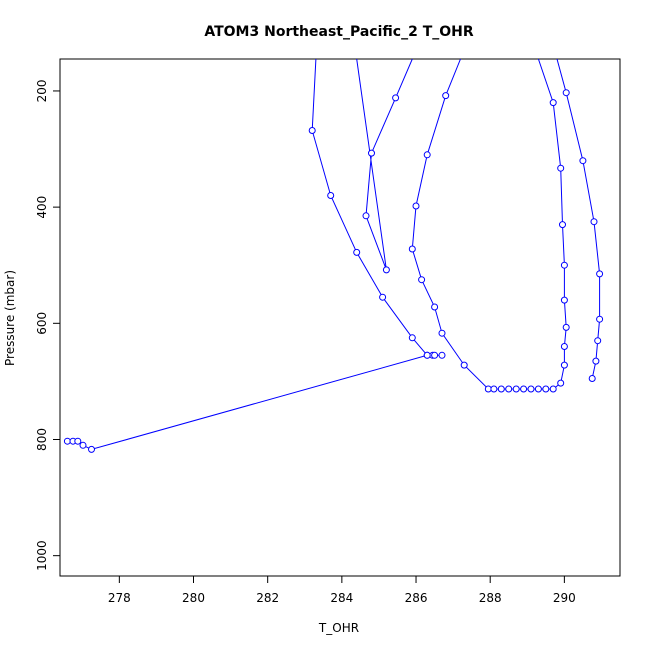 This screenshot has height=650, width=650. What do you see at coordinates (338, 628) in the screenshot?
I see `x-axis-label: T_OHR` at bounding box center [338, 628].